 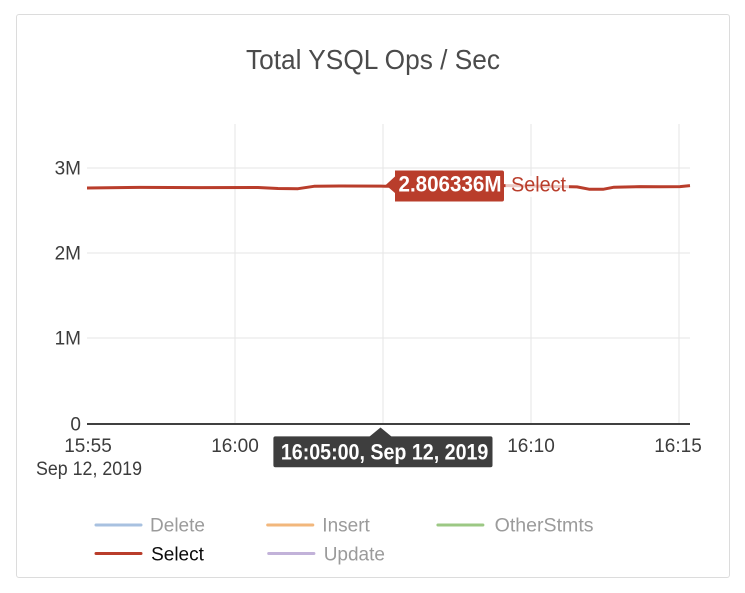 I want to click on svg-text: Total YSQL Ops / Sec, so click(x=373, y=59).